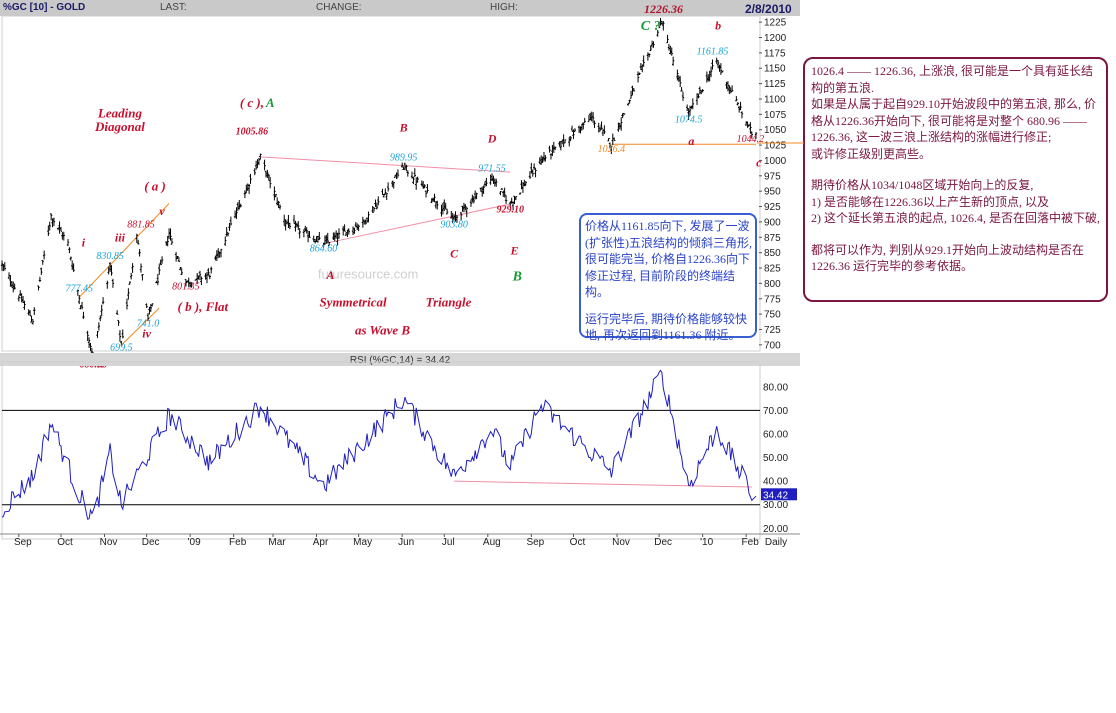 This screenshot has width=1116, height=713. I want to click on price-tick-label: 1075, so click(775, 115).